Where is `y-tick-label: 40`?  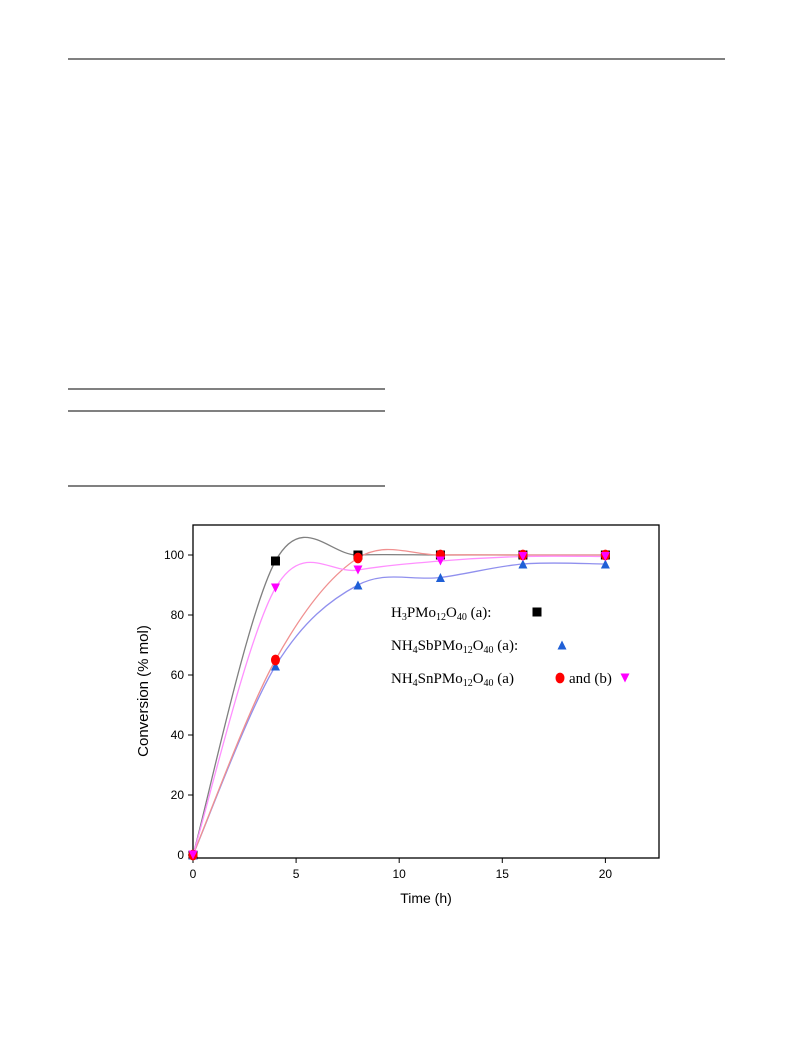
y-tick-label: 40 is located at coordinates (178, 735).